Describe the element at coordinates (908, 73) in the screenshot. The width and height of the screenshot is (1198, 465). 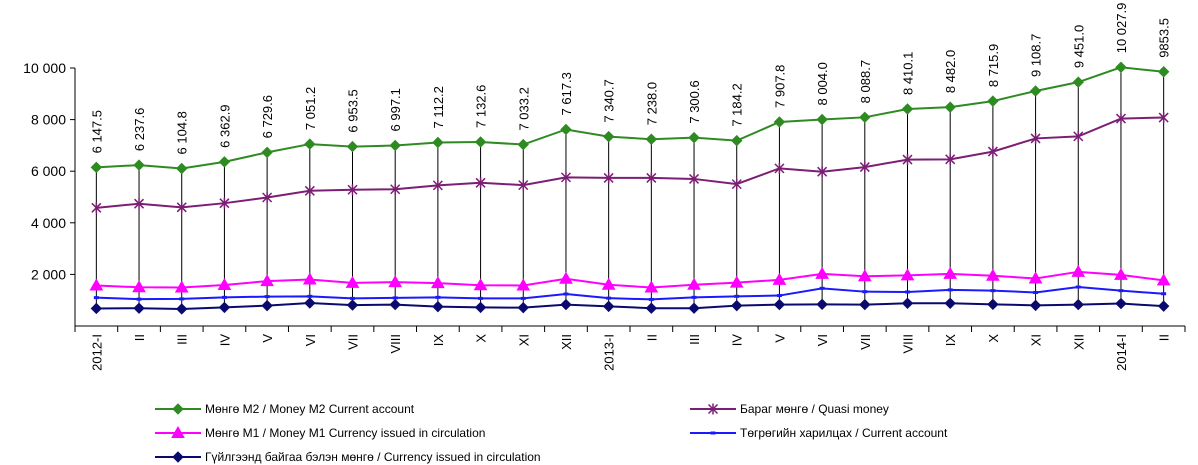
I see `data-label: 8 410.1` at that location.